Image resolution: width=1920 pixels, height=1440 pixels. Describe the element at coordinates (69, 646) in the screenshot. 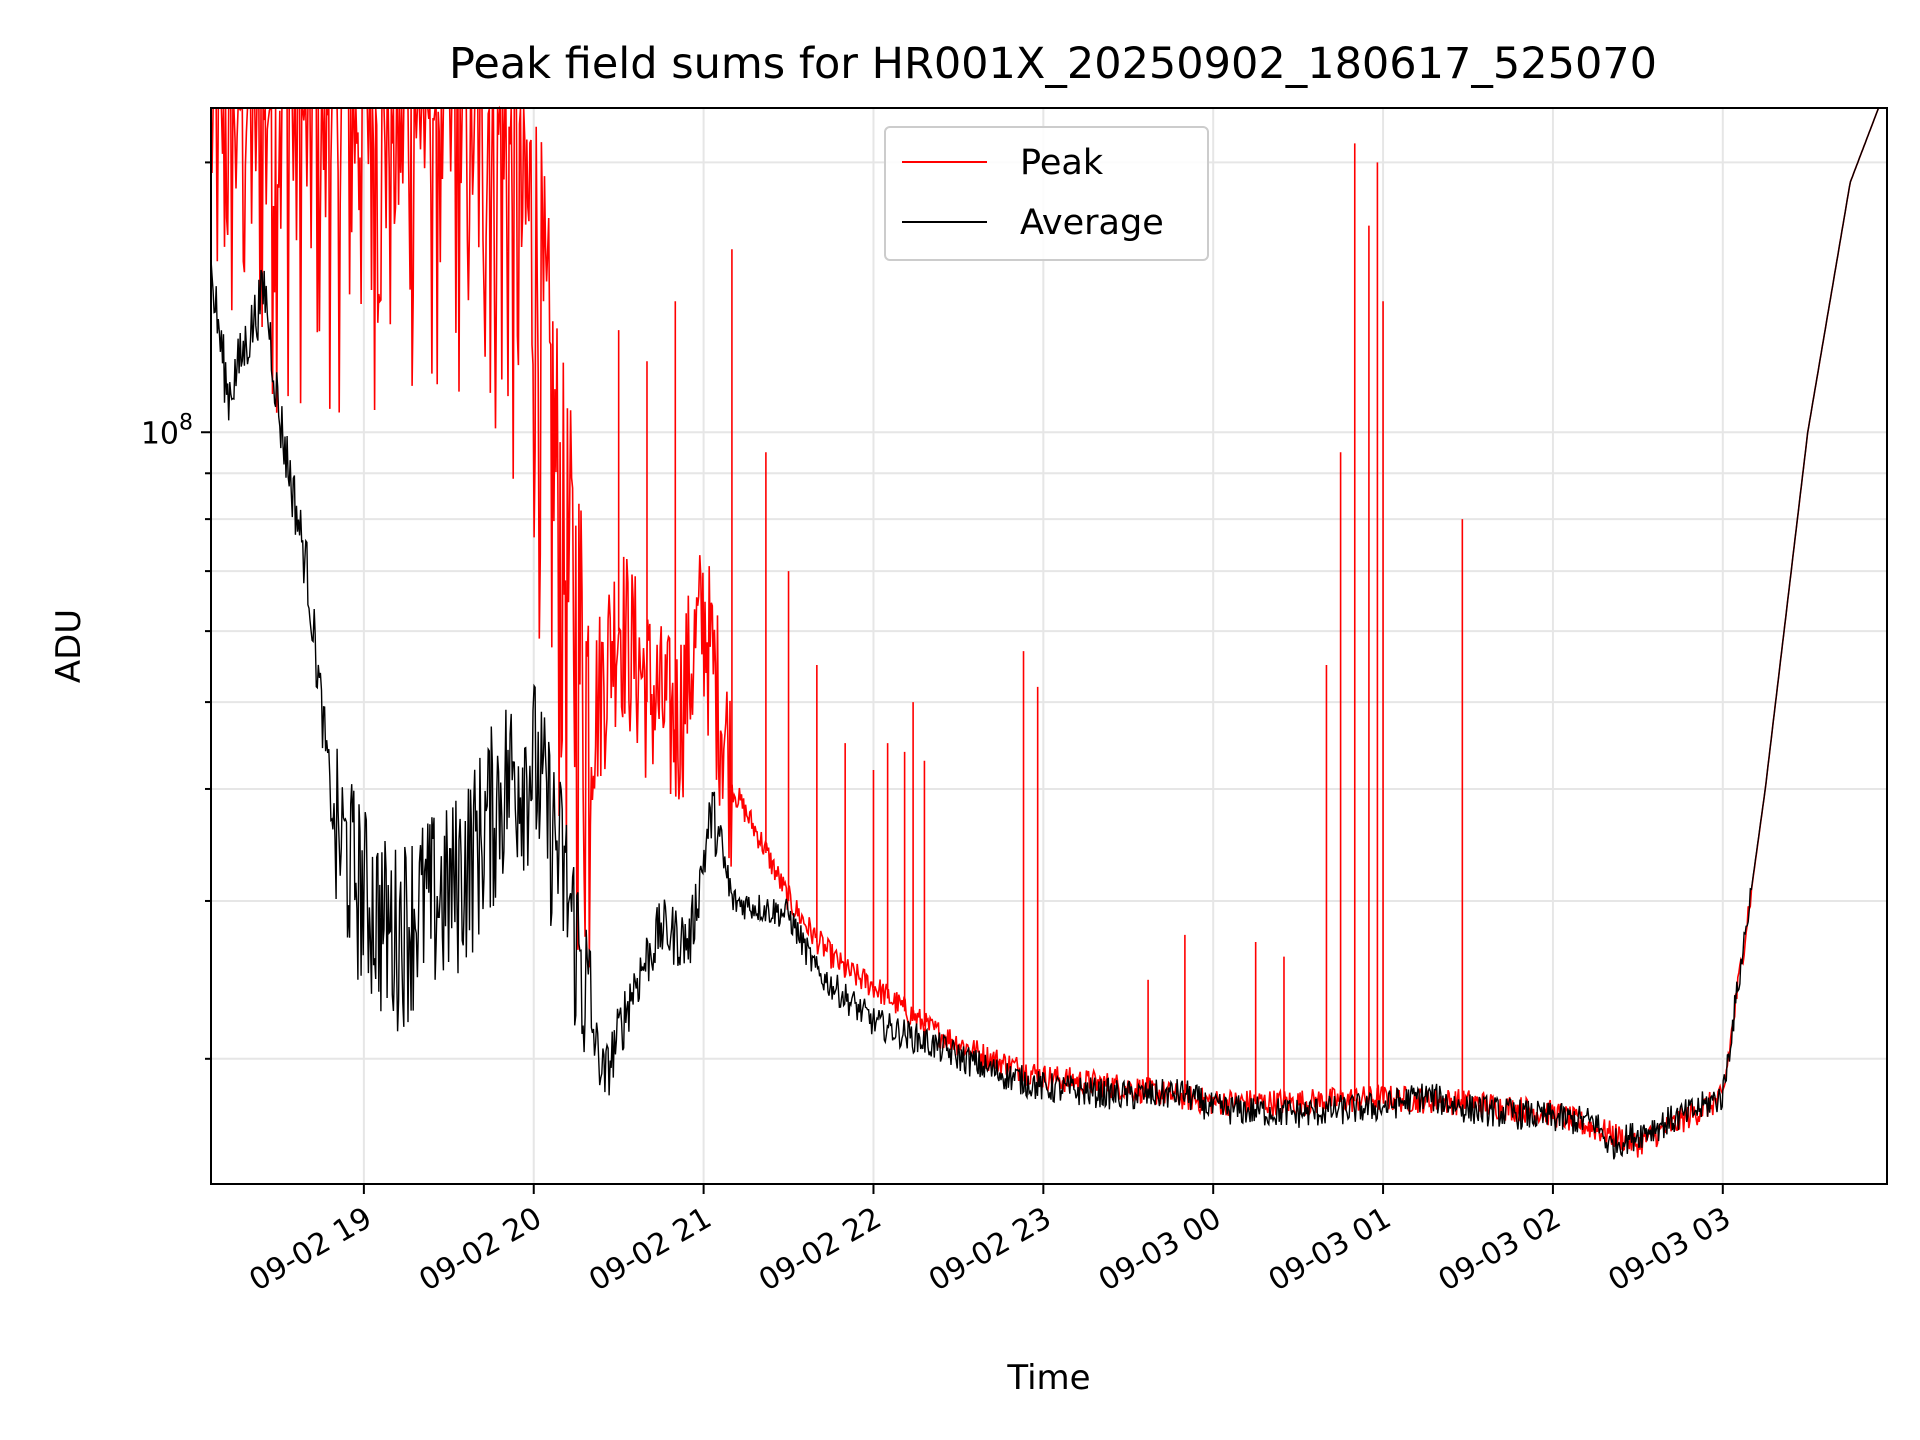

I see `y-axis-label: ADU` at that location.